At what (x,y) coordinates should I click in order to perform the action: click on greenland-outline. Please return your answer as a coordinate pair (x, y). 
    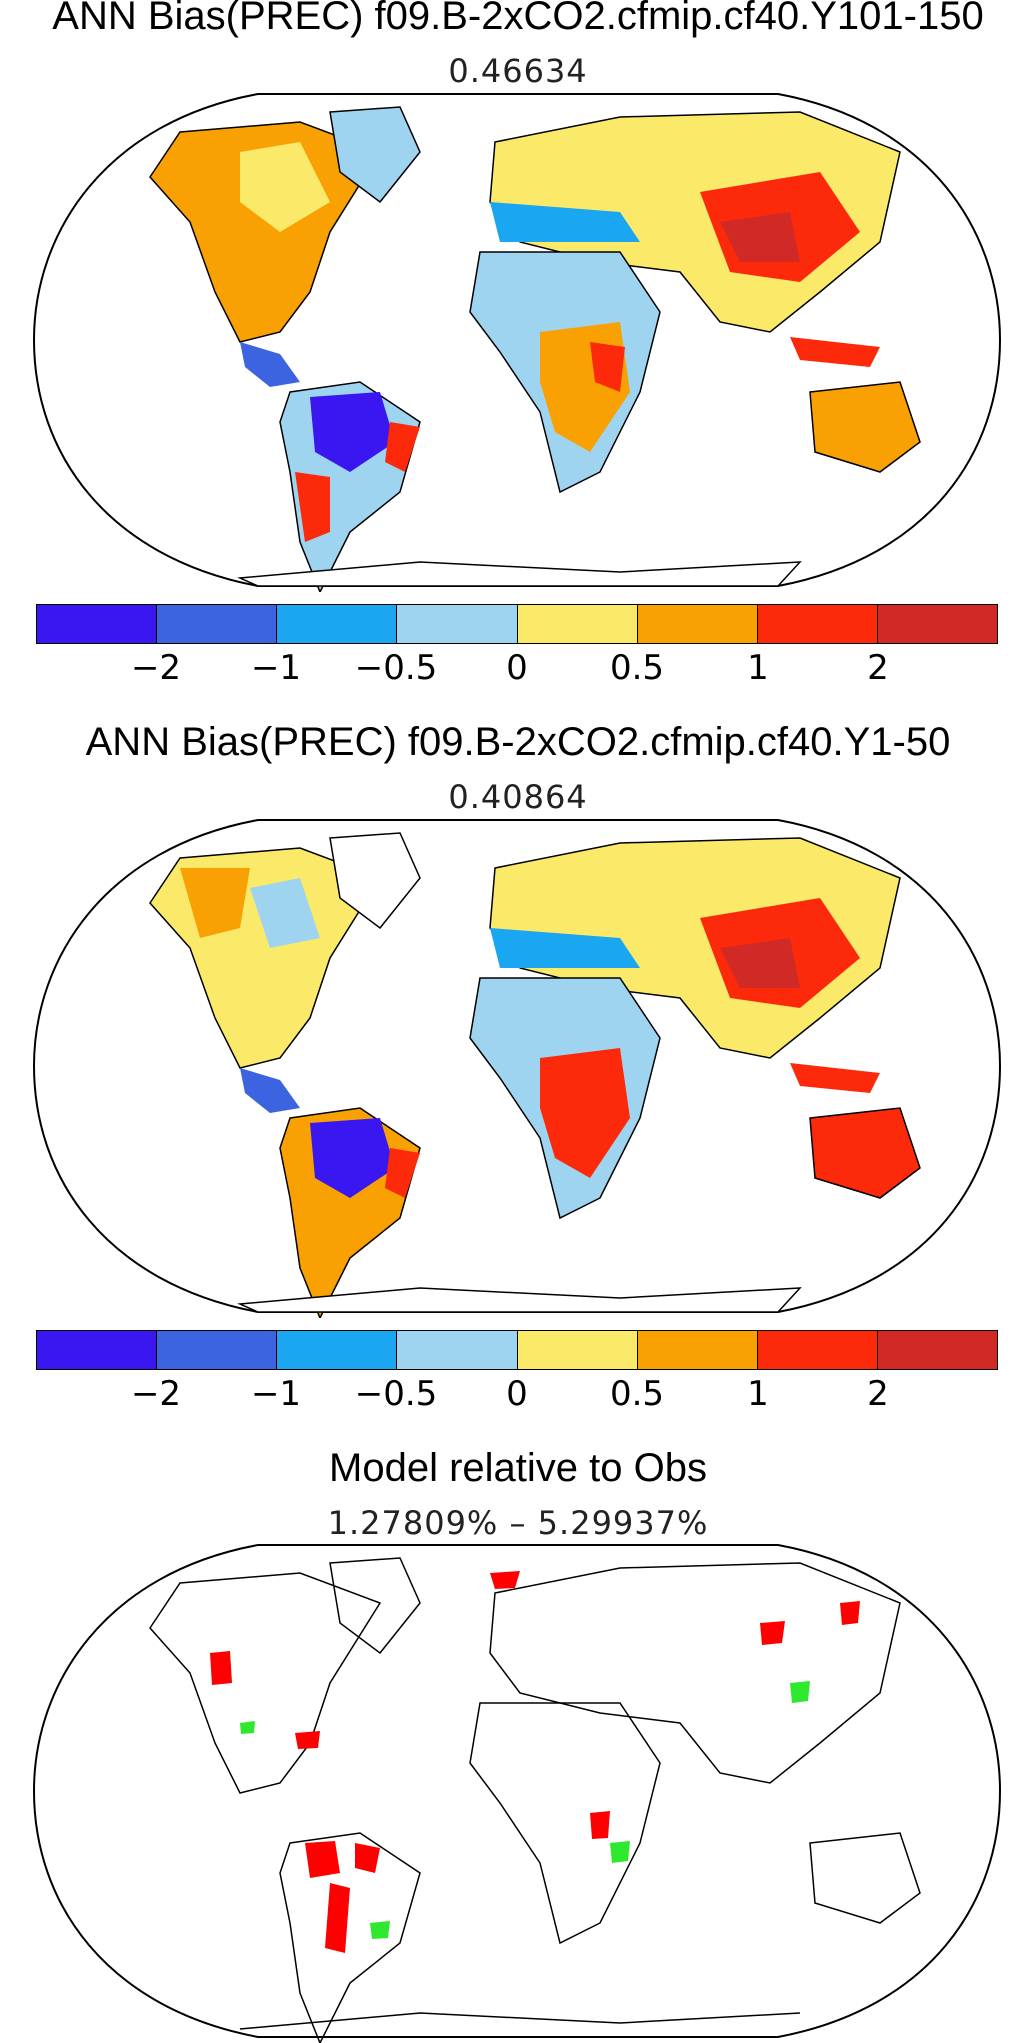
    Looking at the image, I should click on (375, 1606).